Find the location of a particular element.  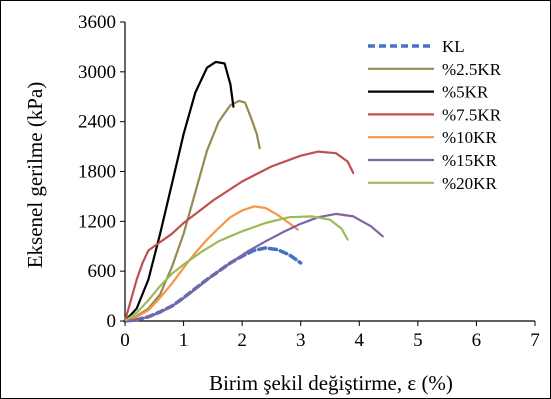

x-tick-label: 2 is located at coordinates (242, 340).